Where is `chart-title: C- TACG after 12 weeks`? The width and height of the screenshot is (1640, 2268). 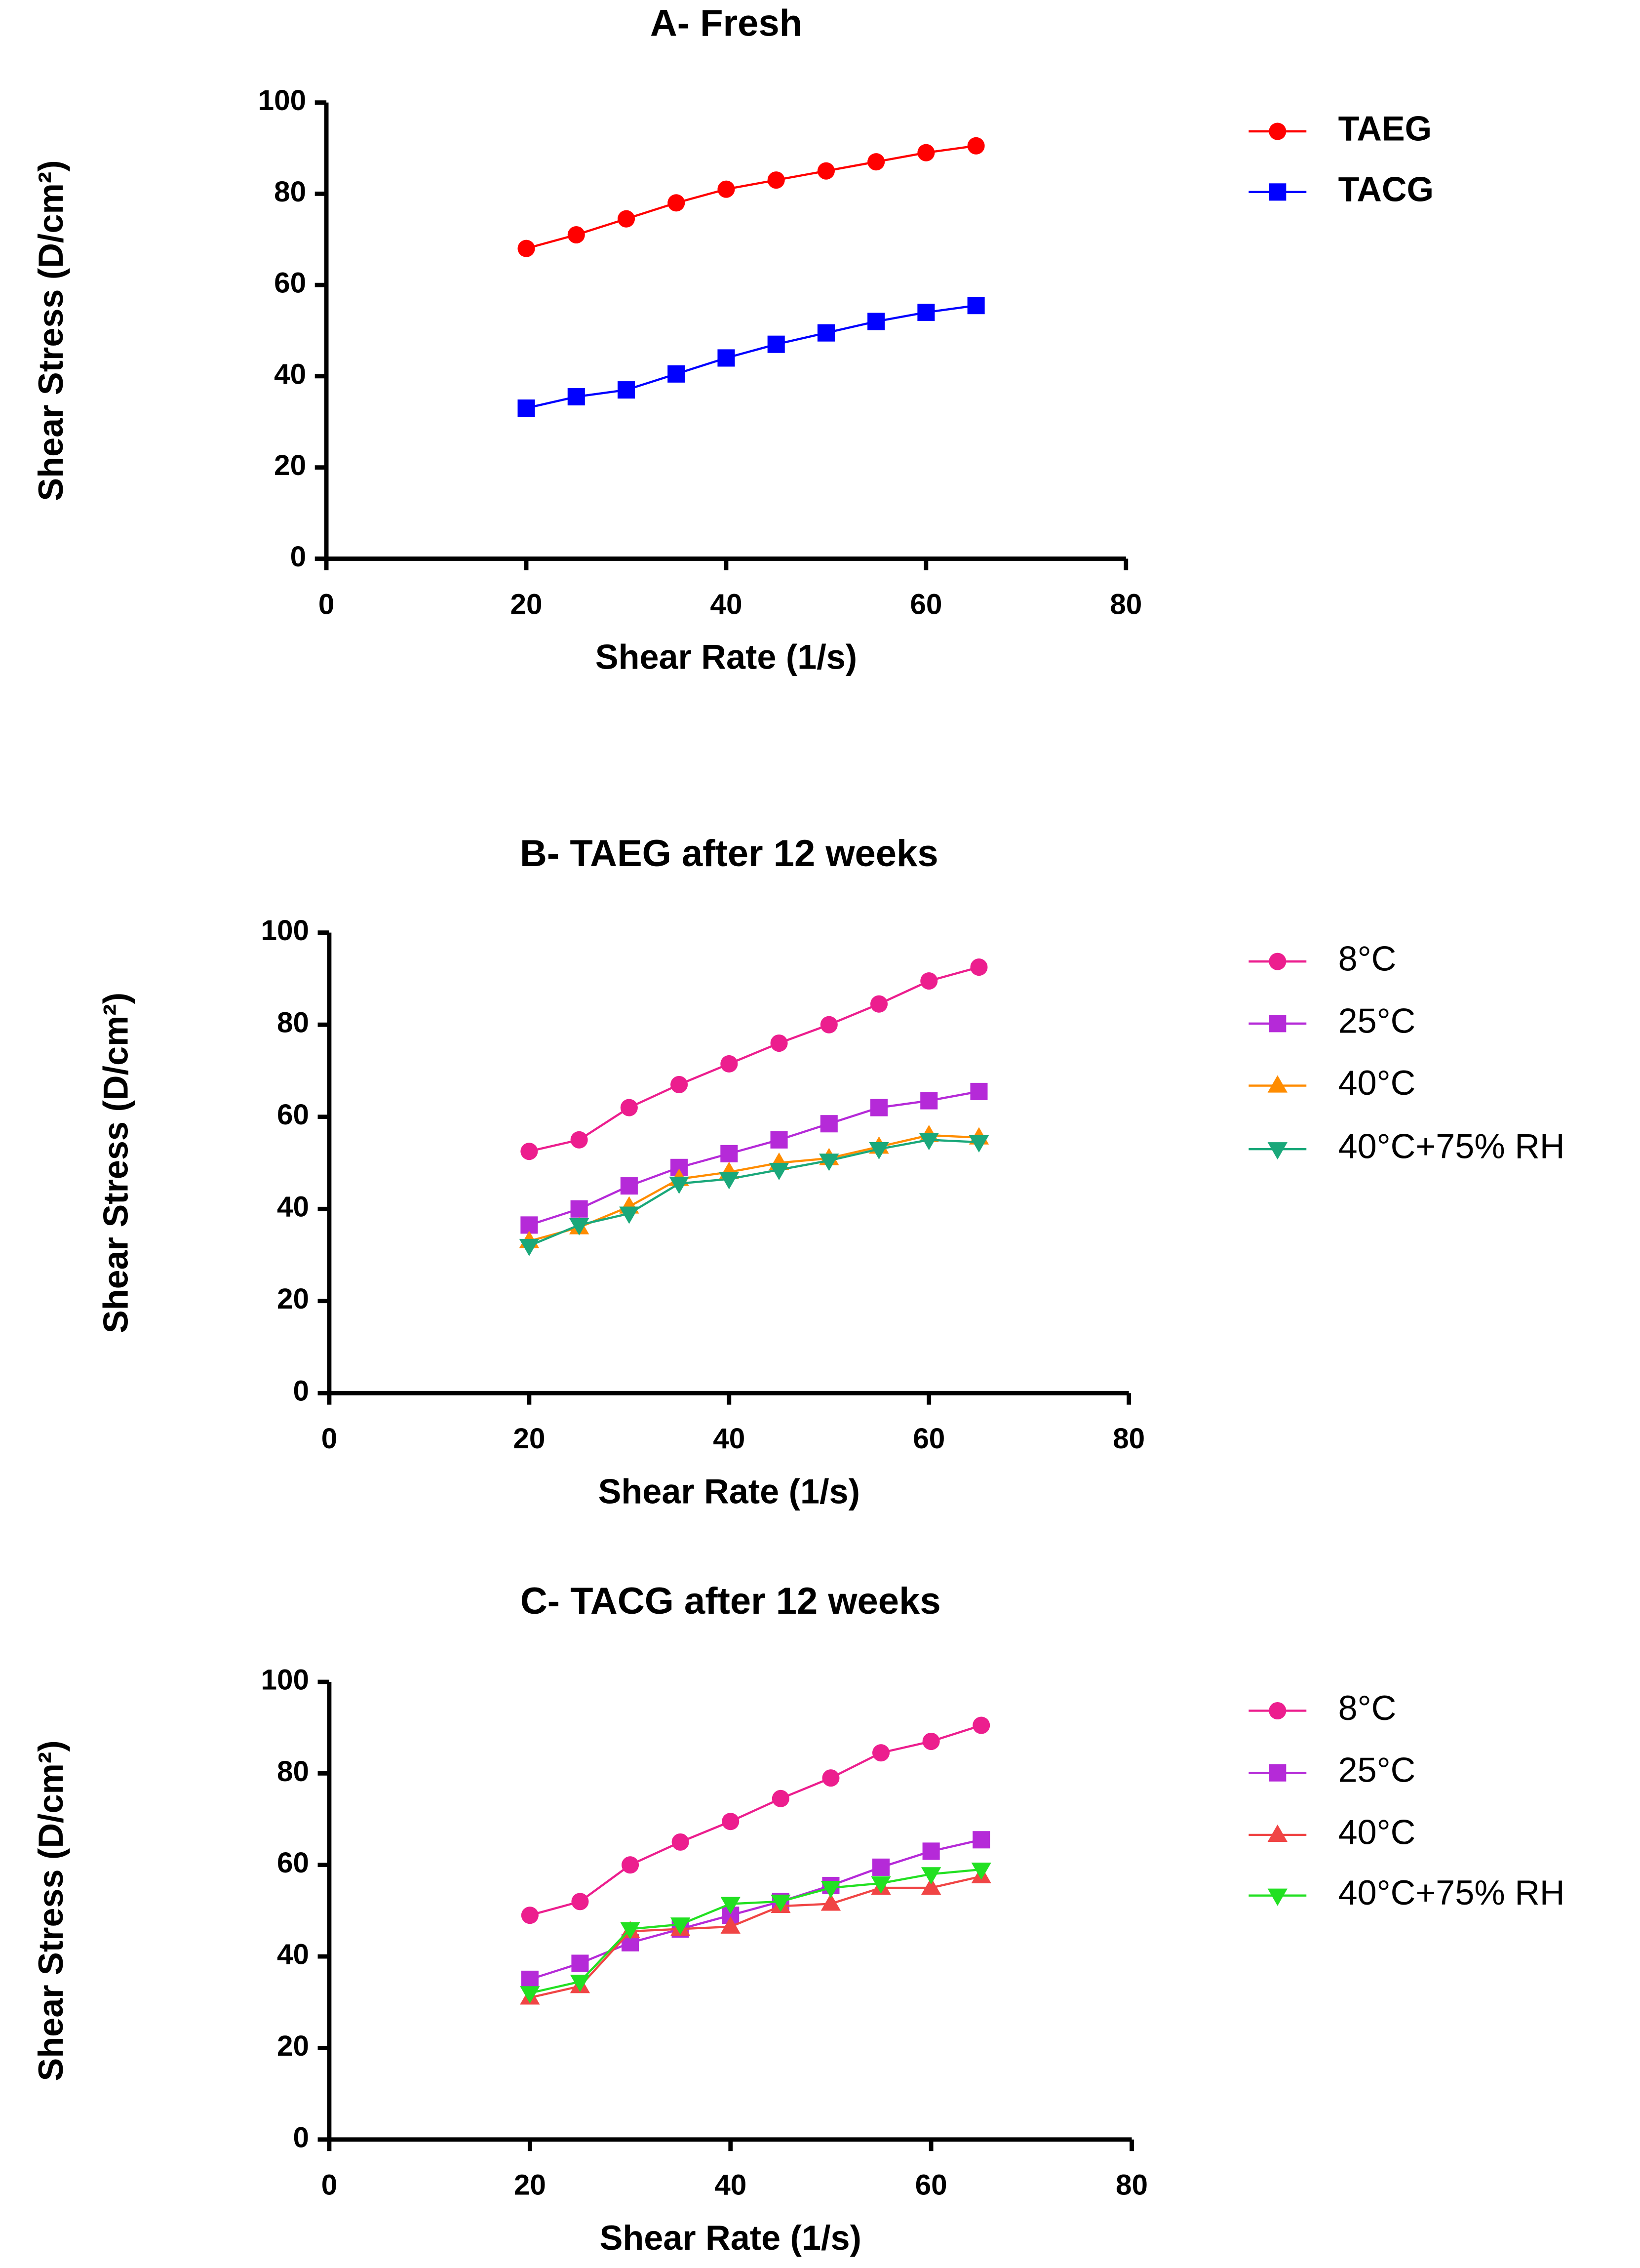
chart-title: C- TACG after 12 weeks is located at coordinates (730, 1601).